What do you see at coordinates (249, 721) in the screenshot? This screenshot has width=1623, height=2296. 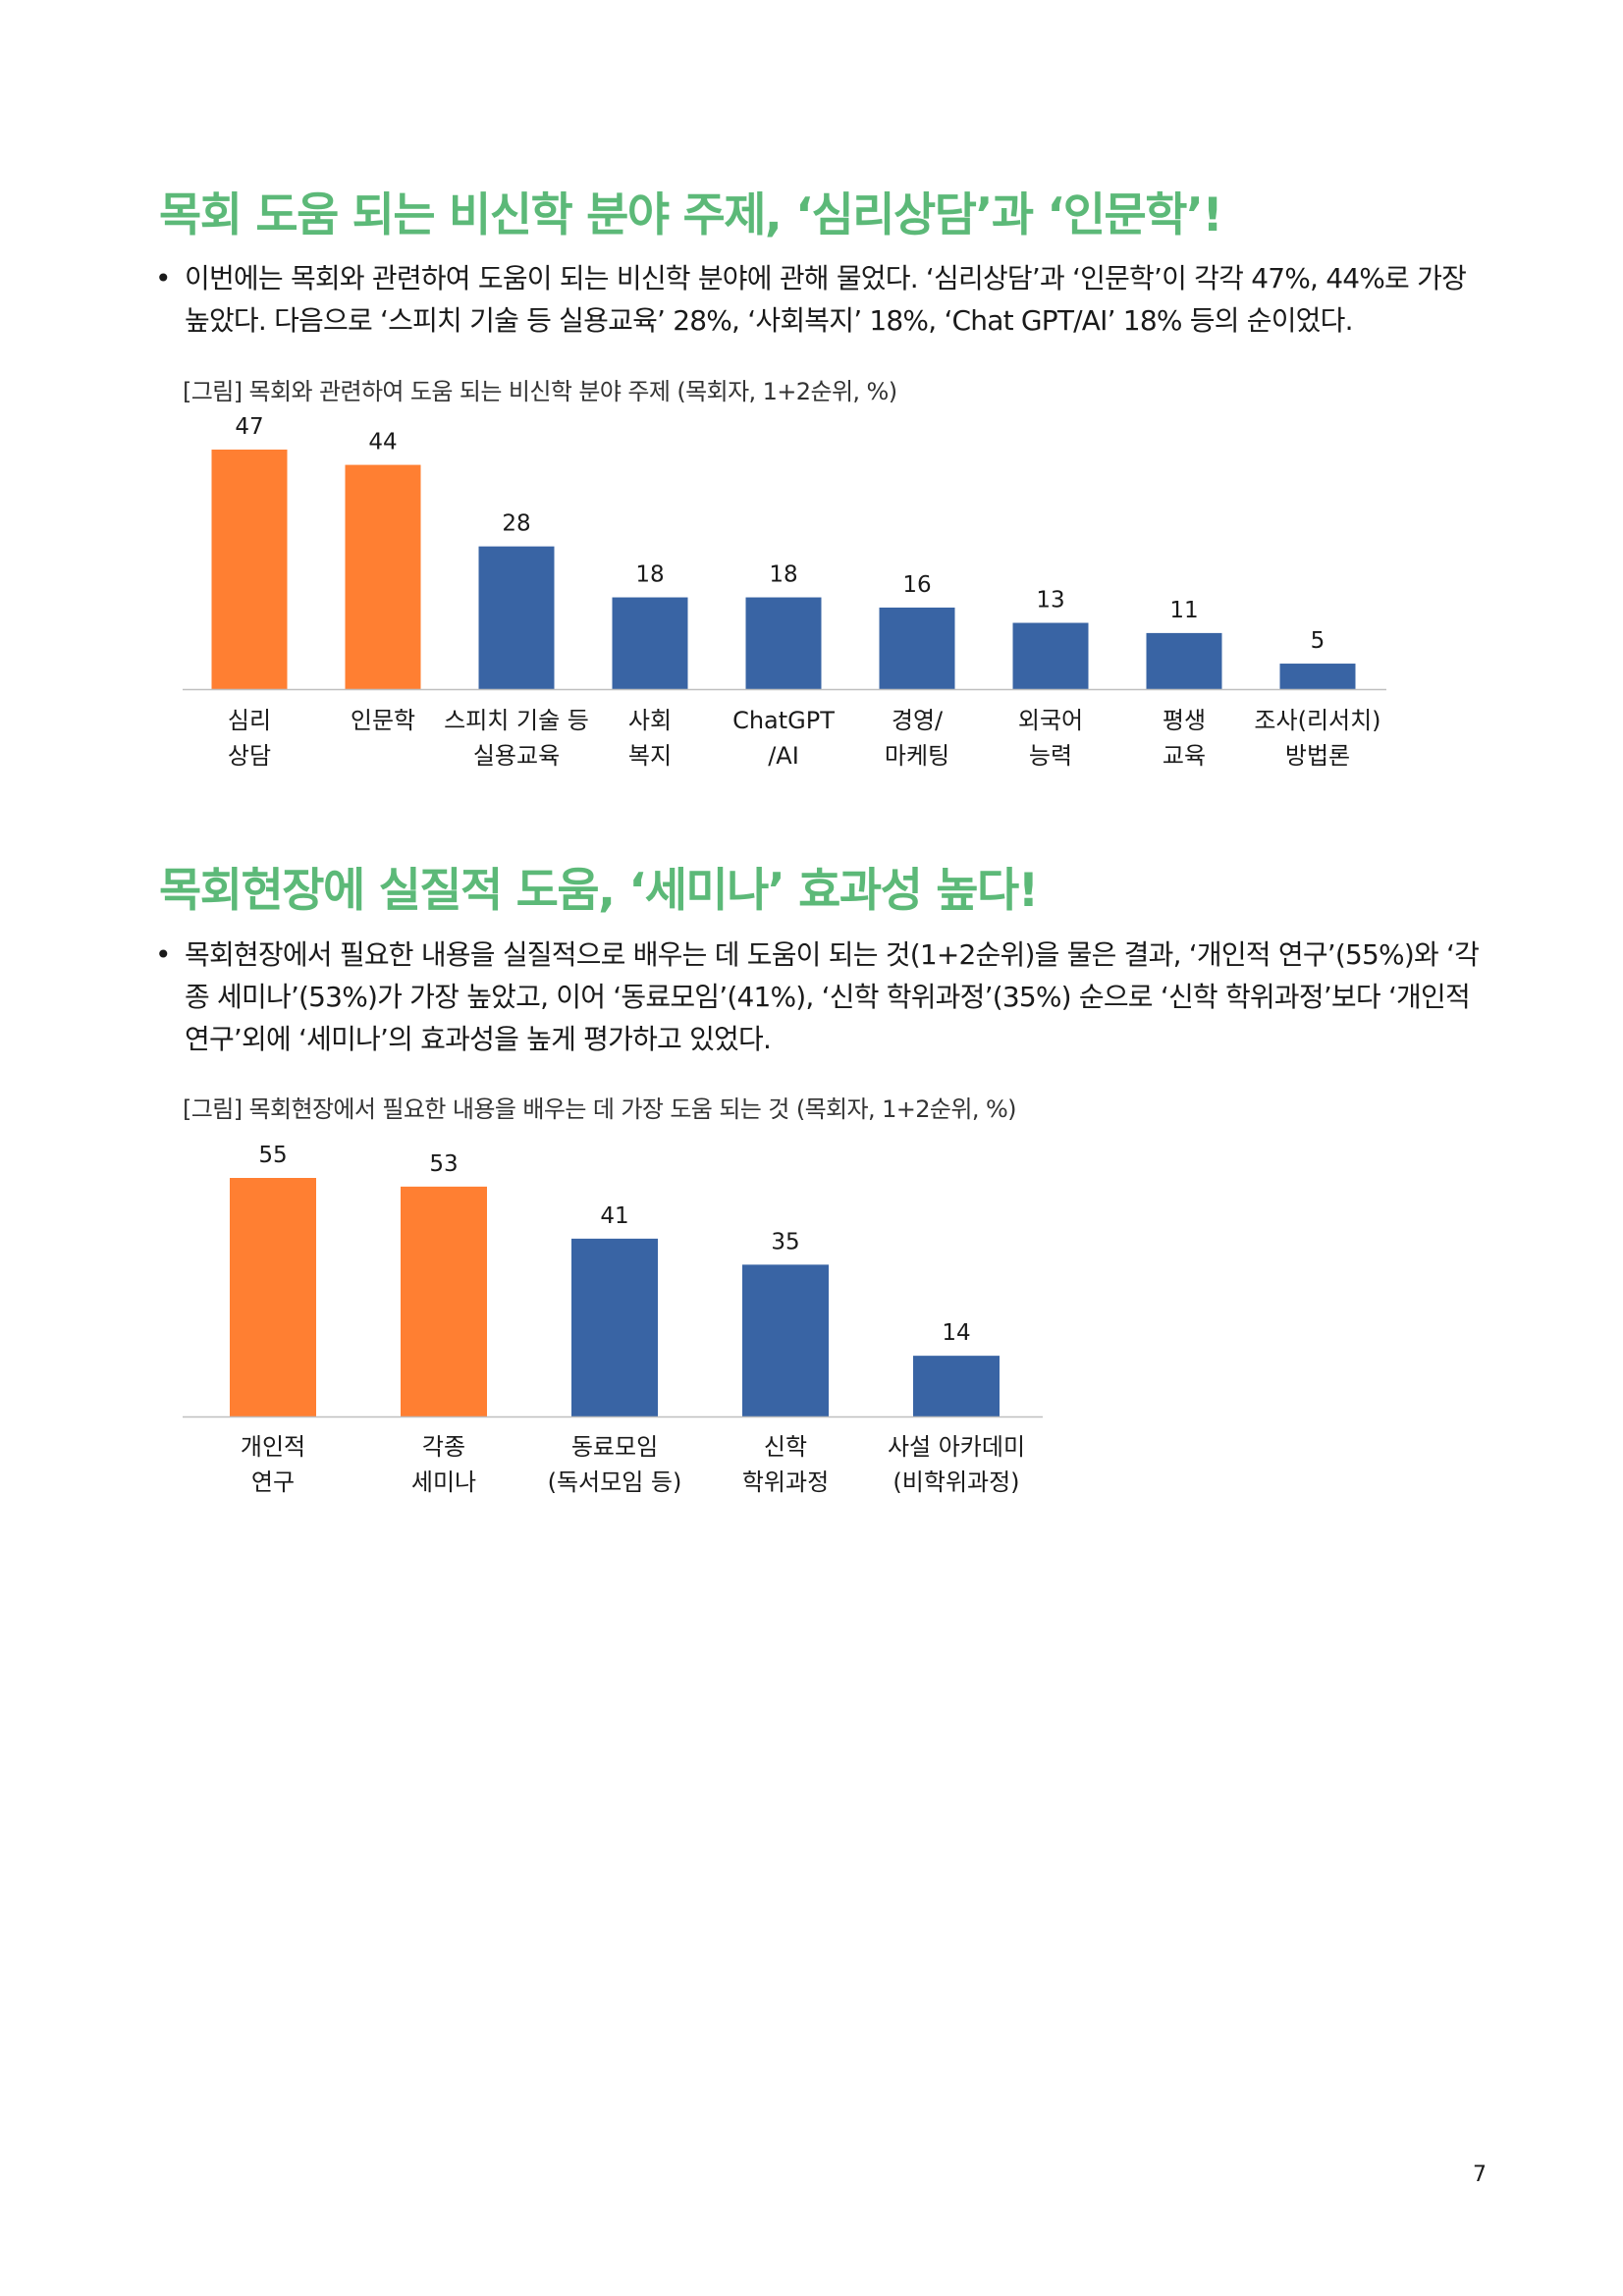 I see `category-label: 심리` at bounding box center [249, 721].